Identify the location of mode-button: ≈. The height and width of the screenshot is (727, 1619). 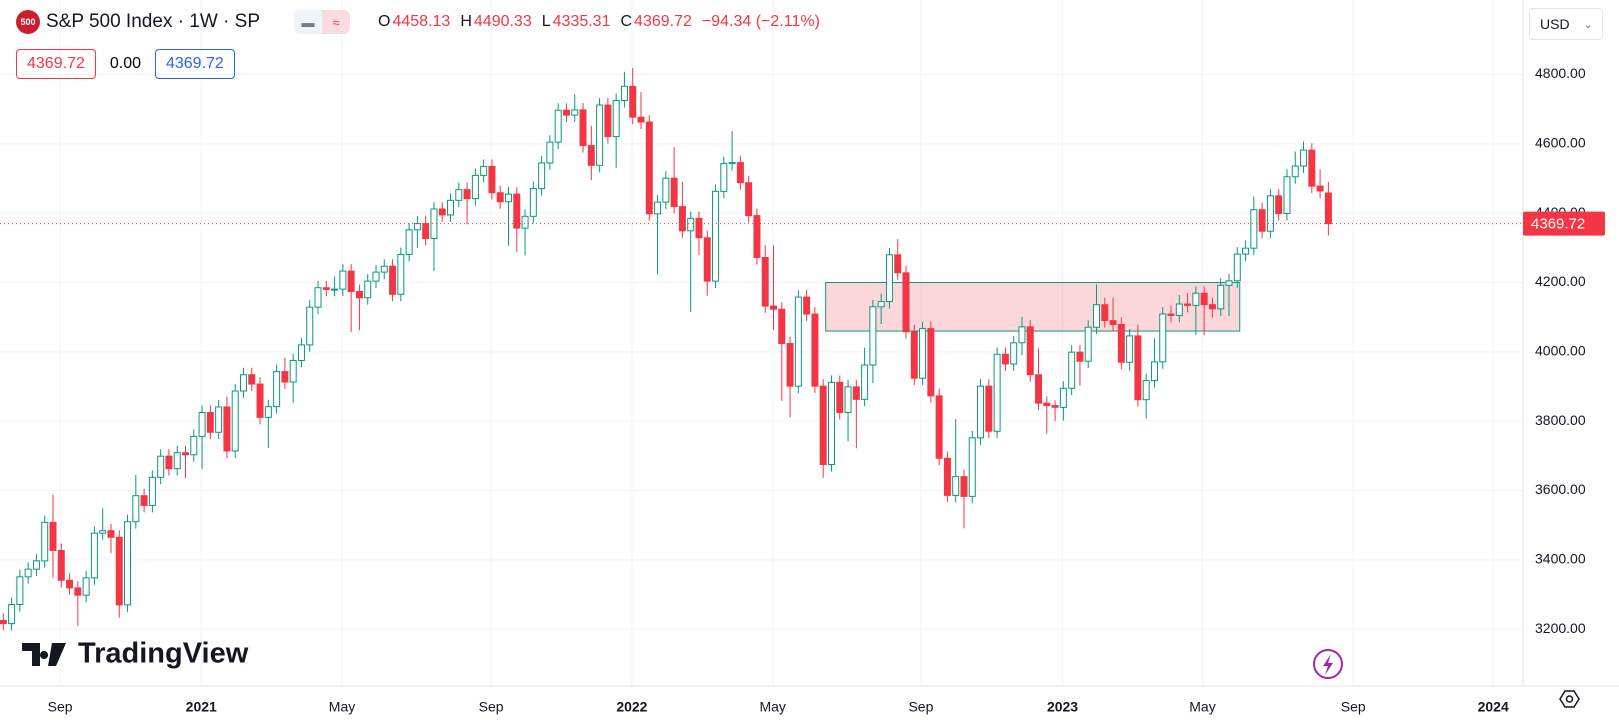
(336, 22).